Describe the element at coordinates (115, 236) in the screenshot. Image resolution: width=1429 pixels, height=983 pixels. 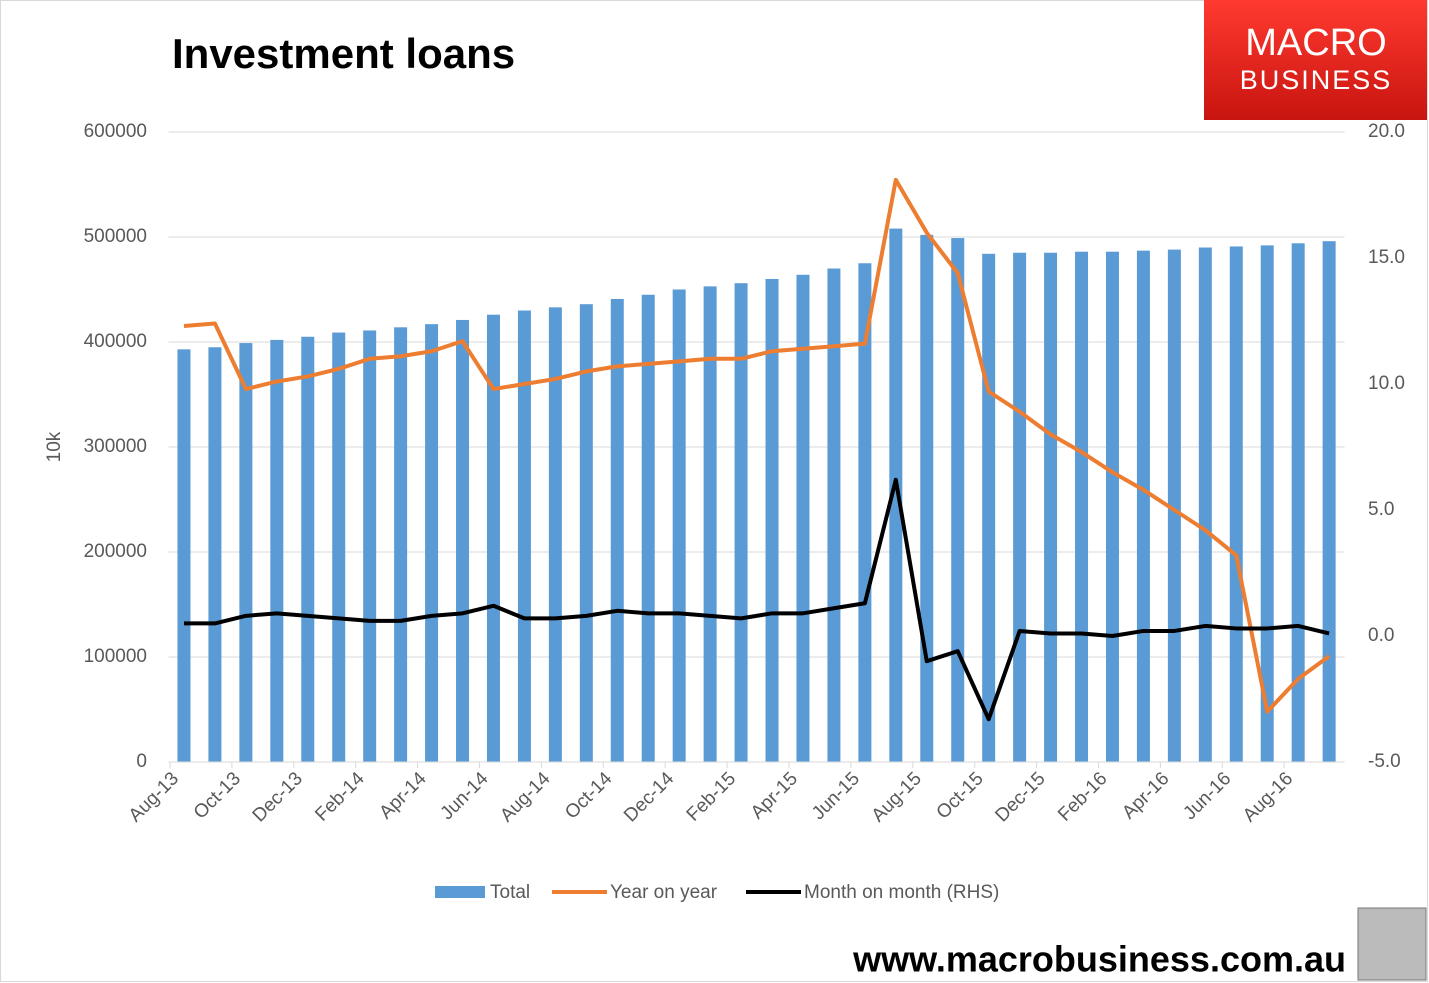
I see `y-tick-label: 500000` at that location.